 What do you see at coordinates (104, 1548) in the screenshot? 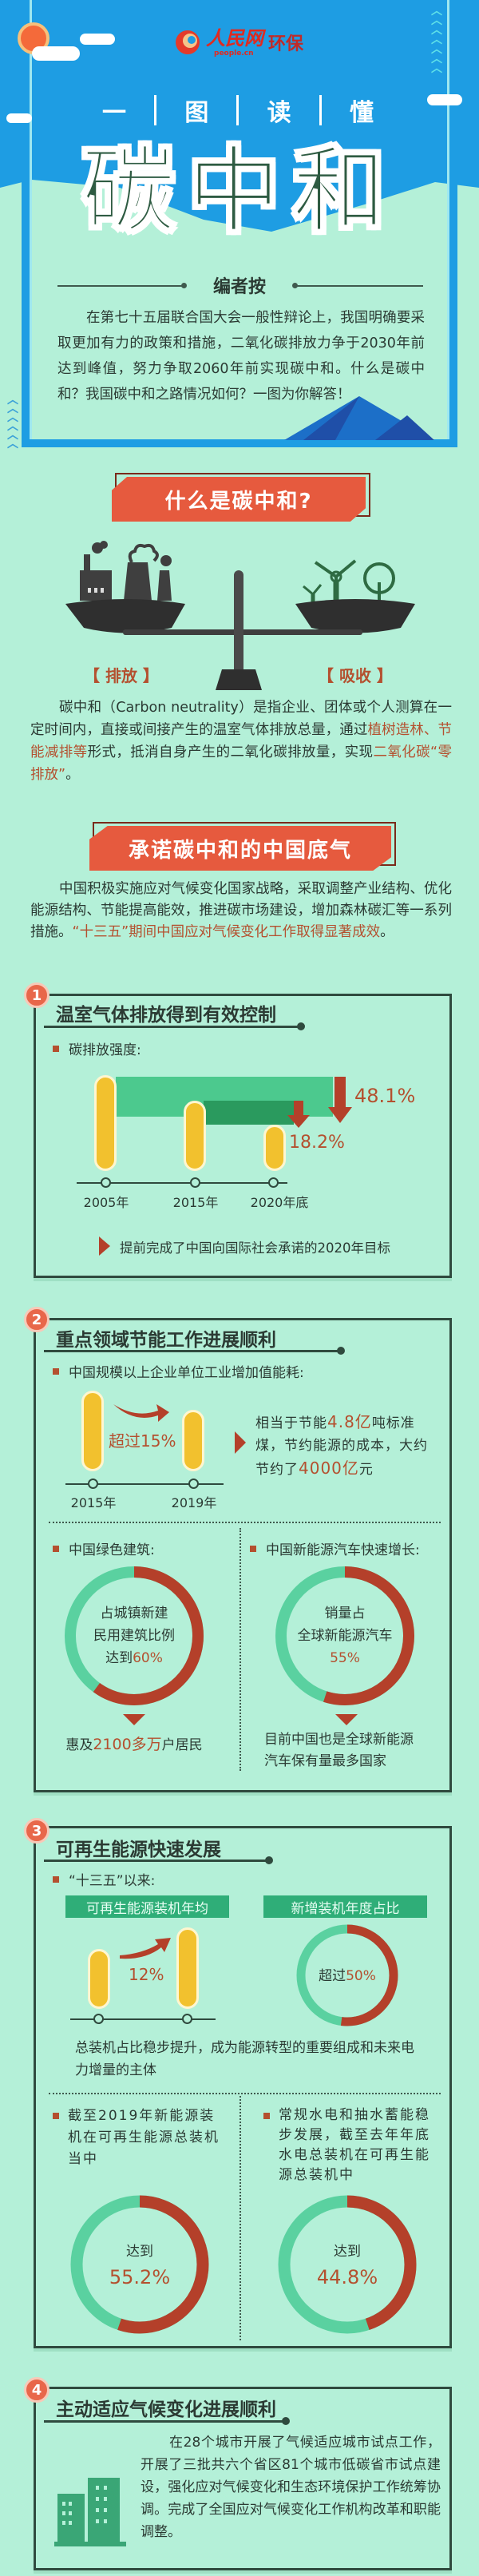
I see `bullet-label: 中国绿色建筑:` at bounding box center [104, 1548].